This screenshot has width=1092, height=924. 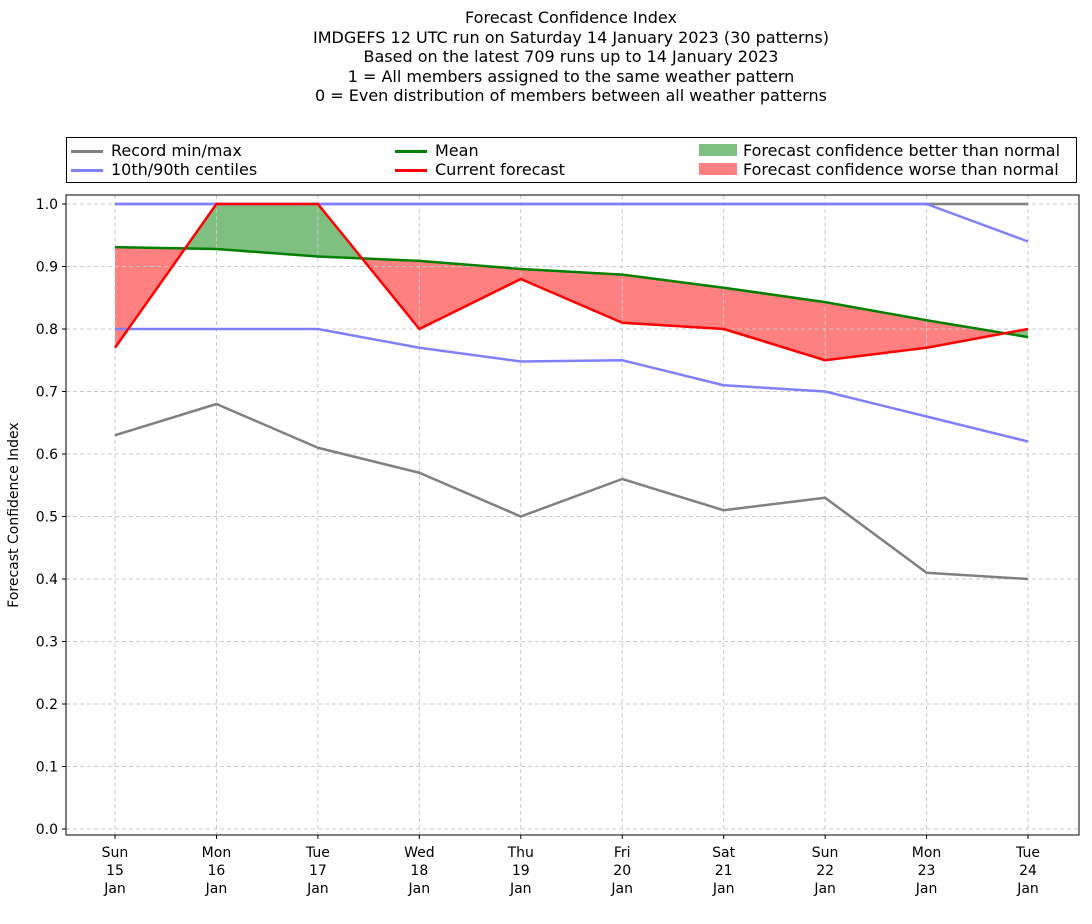 What do you see at coordinates (47, 268) in the screenshot?
I see `y-tick-label: 0.9` at bounding box center [47, 268].